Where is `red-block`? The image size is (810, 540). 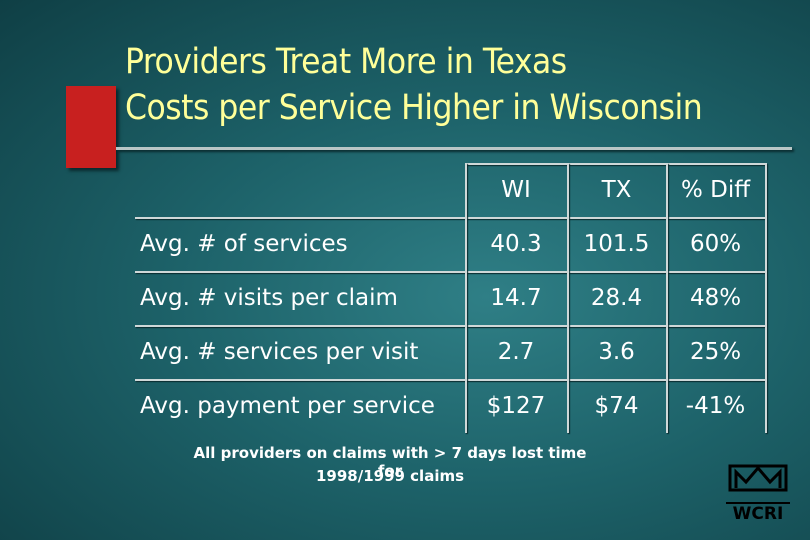
red-block is located at coordinates (91, 127).